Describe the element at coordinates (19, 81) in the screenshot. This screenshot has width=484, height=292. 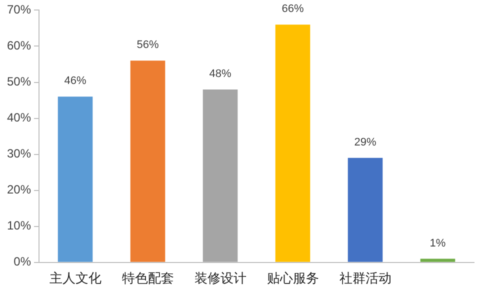
I see `y-tick-label: 50%` at that location.